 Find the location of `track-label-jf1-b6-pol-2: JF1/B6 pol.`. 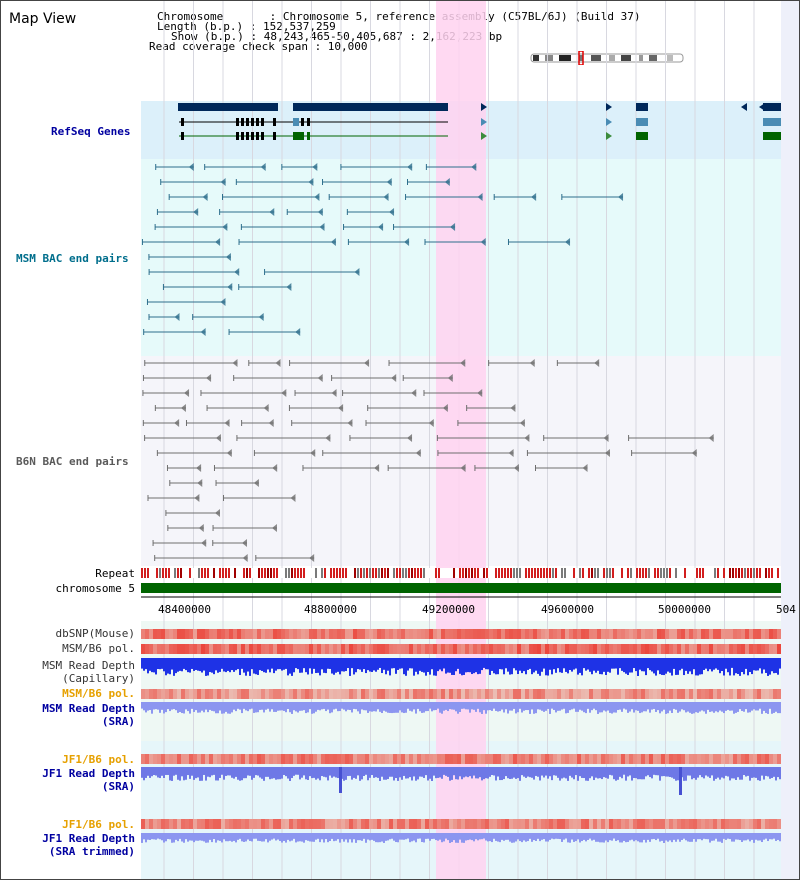

track-label-jf1-b6-pol-2: JF1/B6 pol. is located at coordinates (98, 824).